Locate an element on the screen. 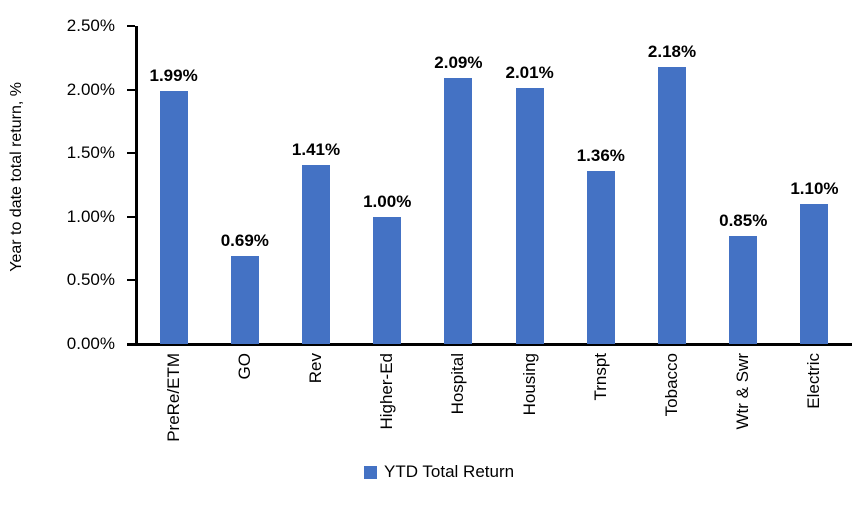  bar-value-label: 2.09% is located at coordinates (458, 63).